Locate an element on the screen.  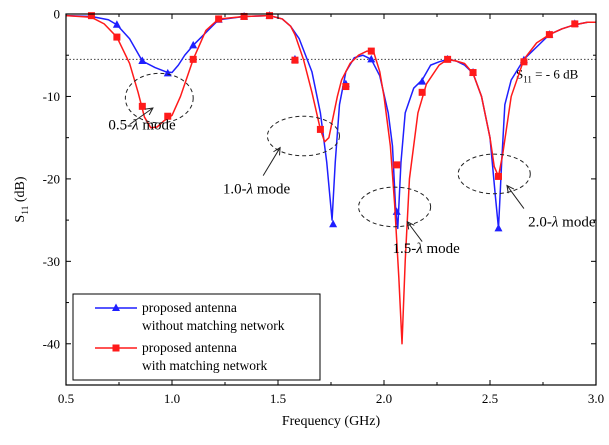
annotation-mode-4: 2.0-λ mode is located at coordinates (526, 192).